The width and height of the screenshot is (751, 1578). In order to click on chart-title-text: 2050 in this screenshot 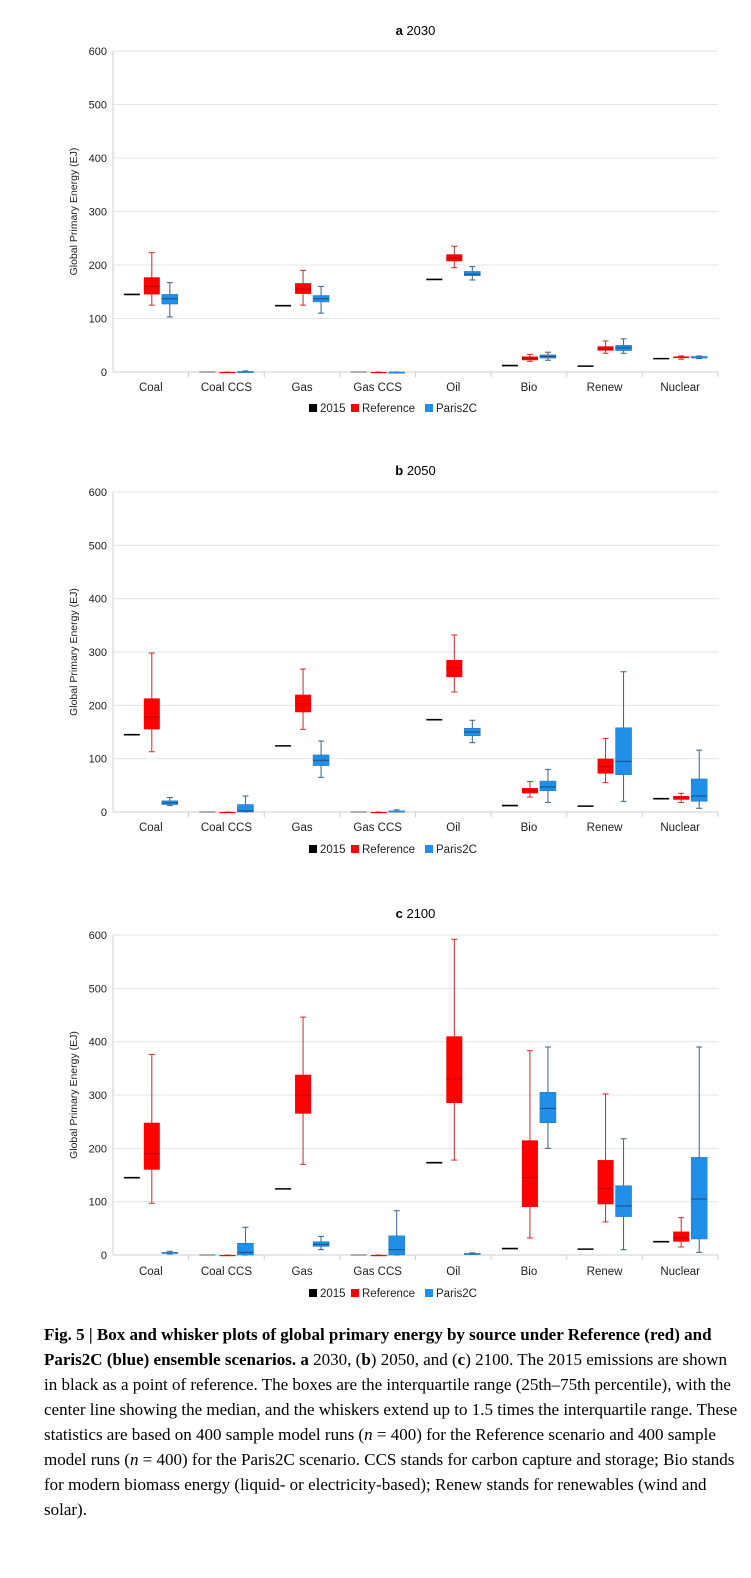, I will do `click(421, 470)`.